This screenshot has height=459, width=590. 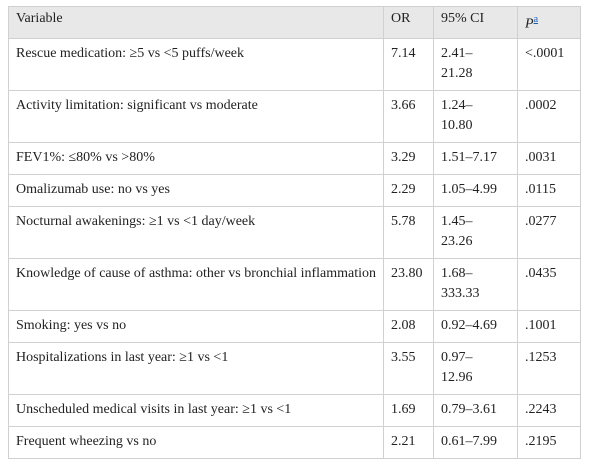 I want to click on or-cell: 1.69, so click(x=408, y=410).